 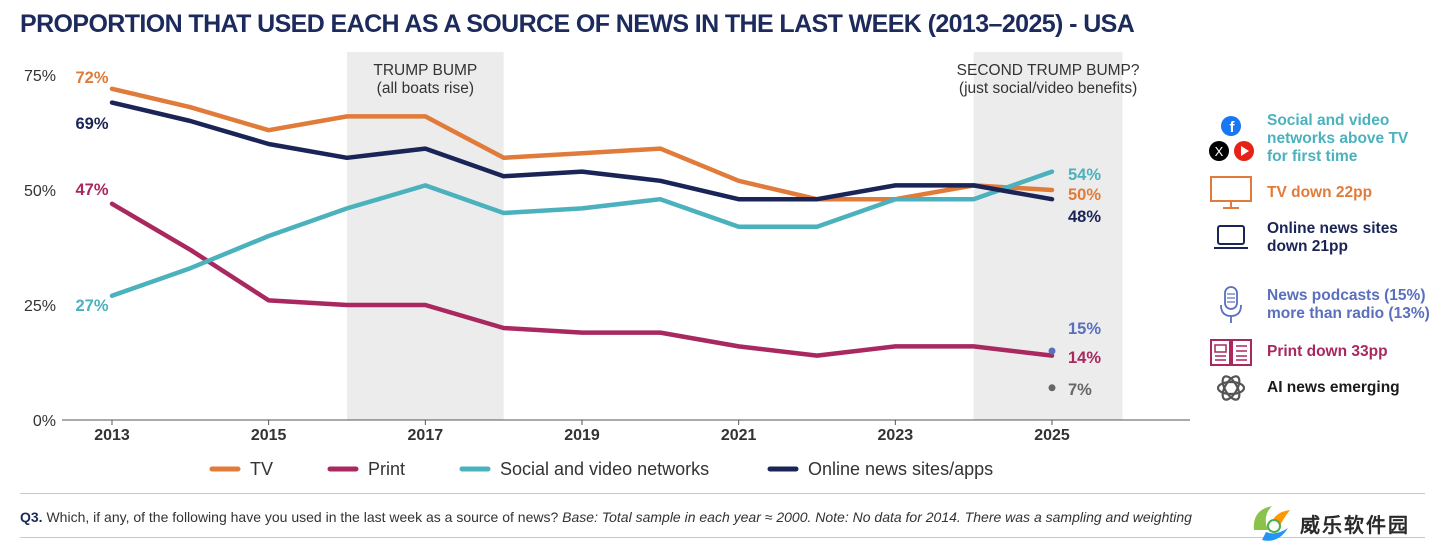 What do you see at coordinates (1327, 351) in the screenshot?
I see `sidebar-text-print: Print down 33pp` at bounding box center [1327, 351].